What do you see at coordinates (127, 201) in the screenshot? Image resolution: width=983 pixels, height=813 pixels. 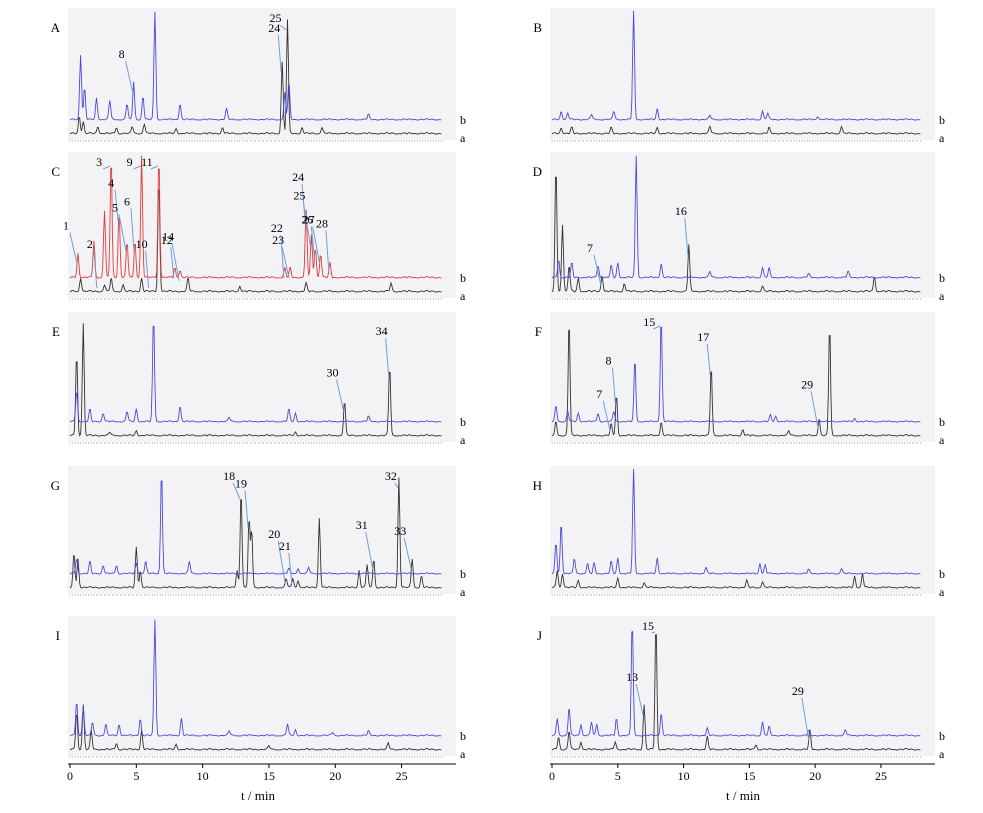 I see `peak-label: 6` at bounding box center [127, 201].